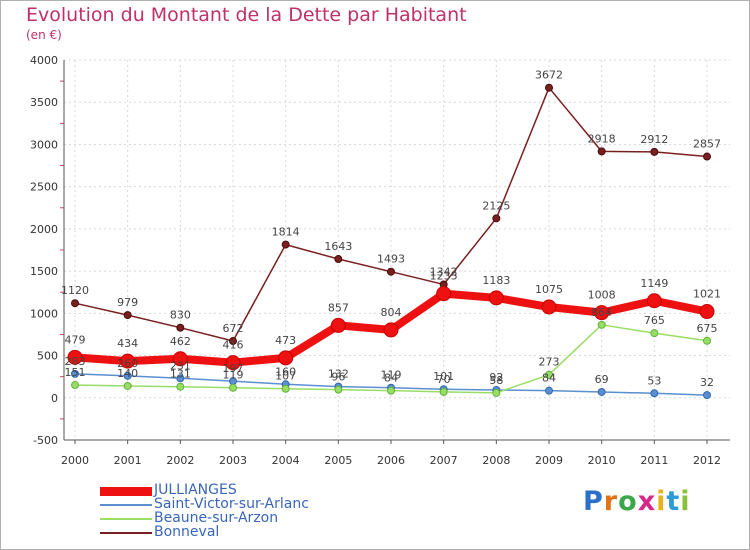 This screenshot has height=550, width=750. What do you see at coordinates (444, 271) in the screenshot?
I see `data-label: 1342` at bounding box center [444, 271].